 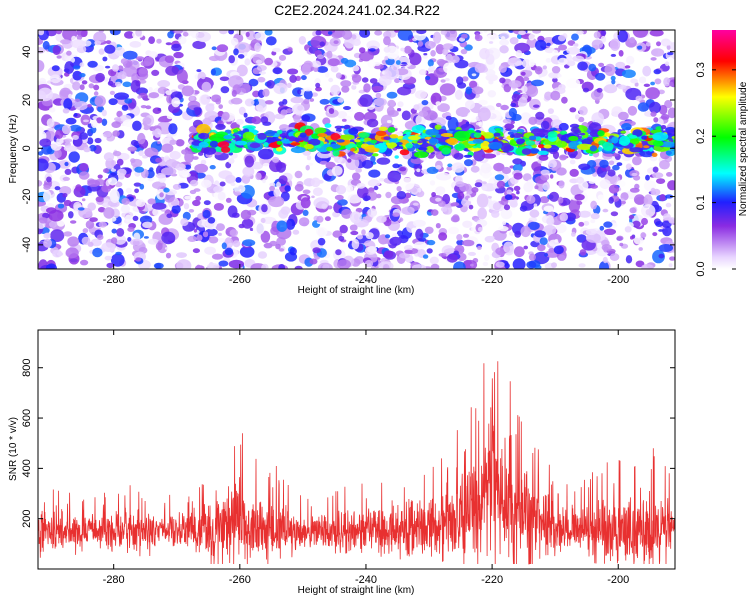 I want to click on x-tick-label: -240, so click(x=366, y=280).